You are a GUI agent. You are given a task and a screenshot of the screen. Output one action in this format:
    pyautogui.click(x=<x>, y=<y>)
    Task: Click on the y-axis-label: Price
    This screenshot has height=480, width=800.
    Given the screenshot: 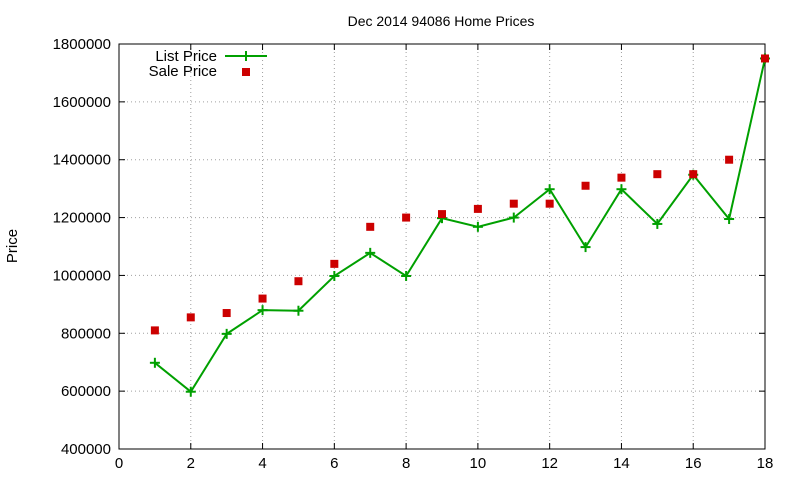 What is the action you would take?
    pyautogui.click(x=12, y=246)
    